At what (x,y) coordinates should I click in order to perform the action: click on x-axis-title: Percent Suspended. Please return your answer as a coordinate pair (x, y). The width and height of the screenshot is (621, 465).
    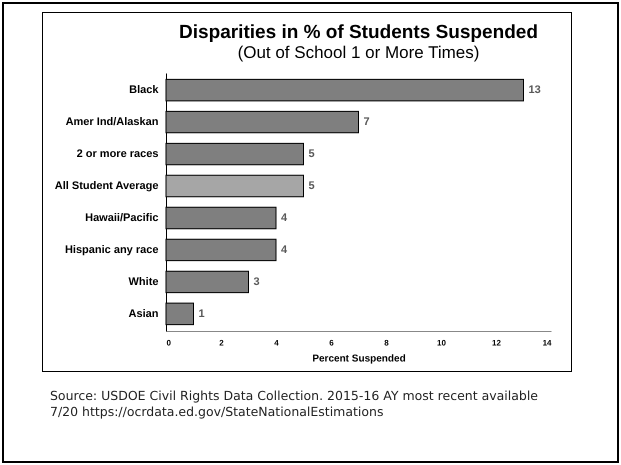
    Looking at the image, I should click on (359, 359).